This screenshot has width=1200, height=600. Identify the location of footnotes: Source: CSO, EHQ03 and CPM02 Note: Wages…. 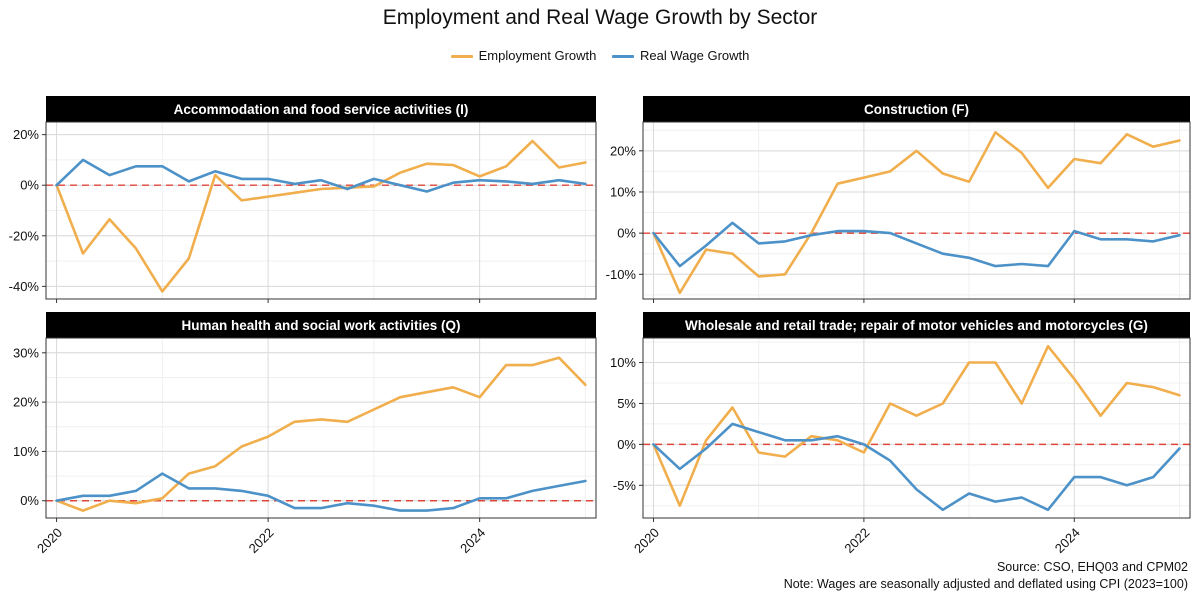
(986, 576).